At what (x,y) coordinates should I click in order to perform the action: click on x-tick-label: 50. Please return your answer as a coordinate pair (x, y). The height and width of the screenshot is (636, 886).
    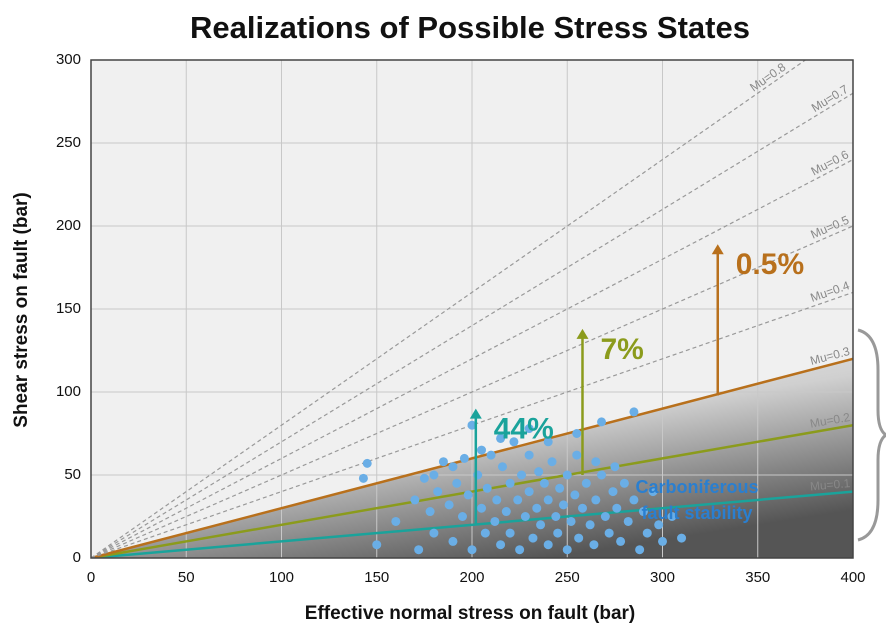
    Looking at the image, I should click on (186, 577).